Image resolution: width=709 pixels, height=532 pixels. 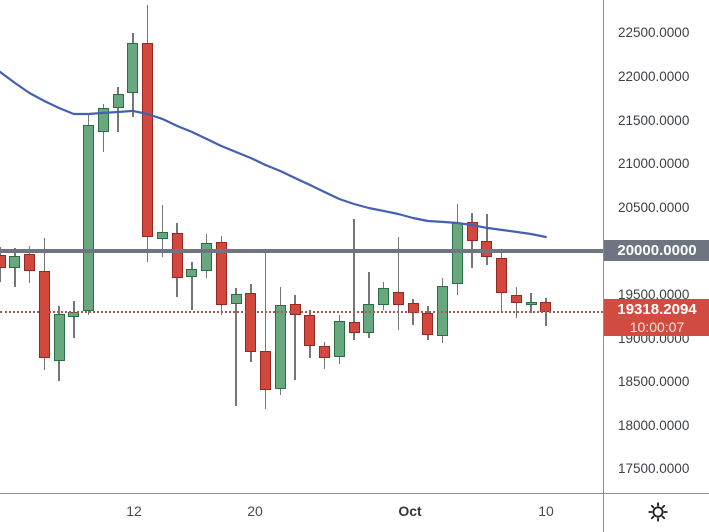 I want to click on price-axis-label: 22000.0000, so click(x=654, y=77).